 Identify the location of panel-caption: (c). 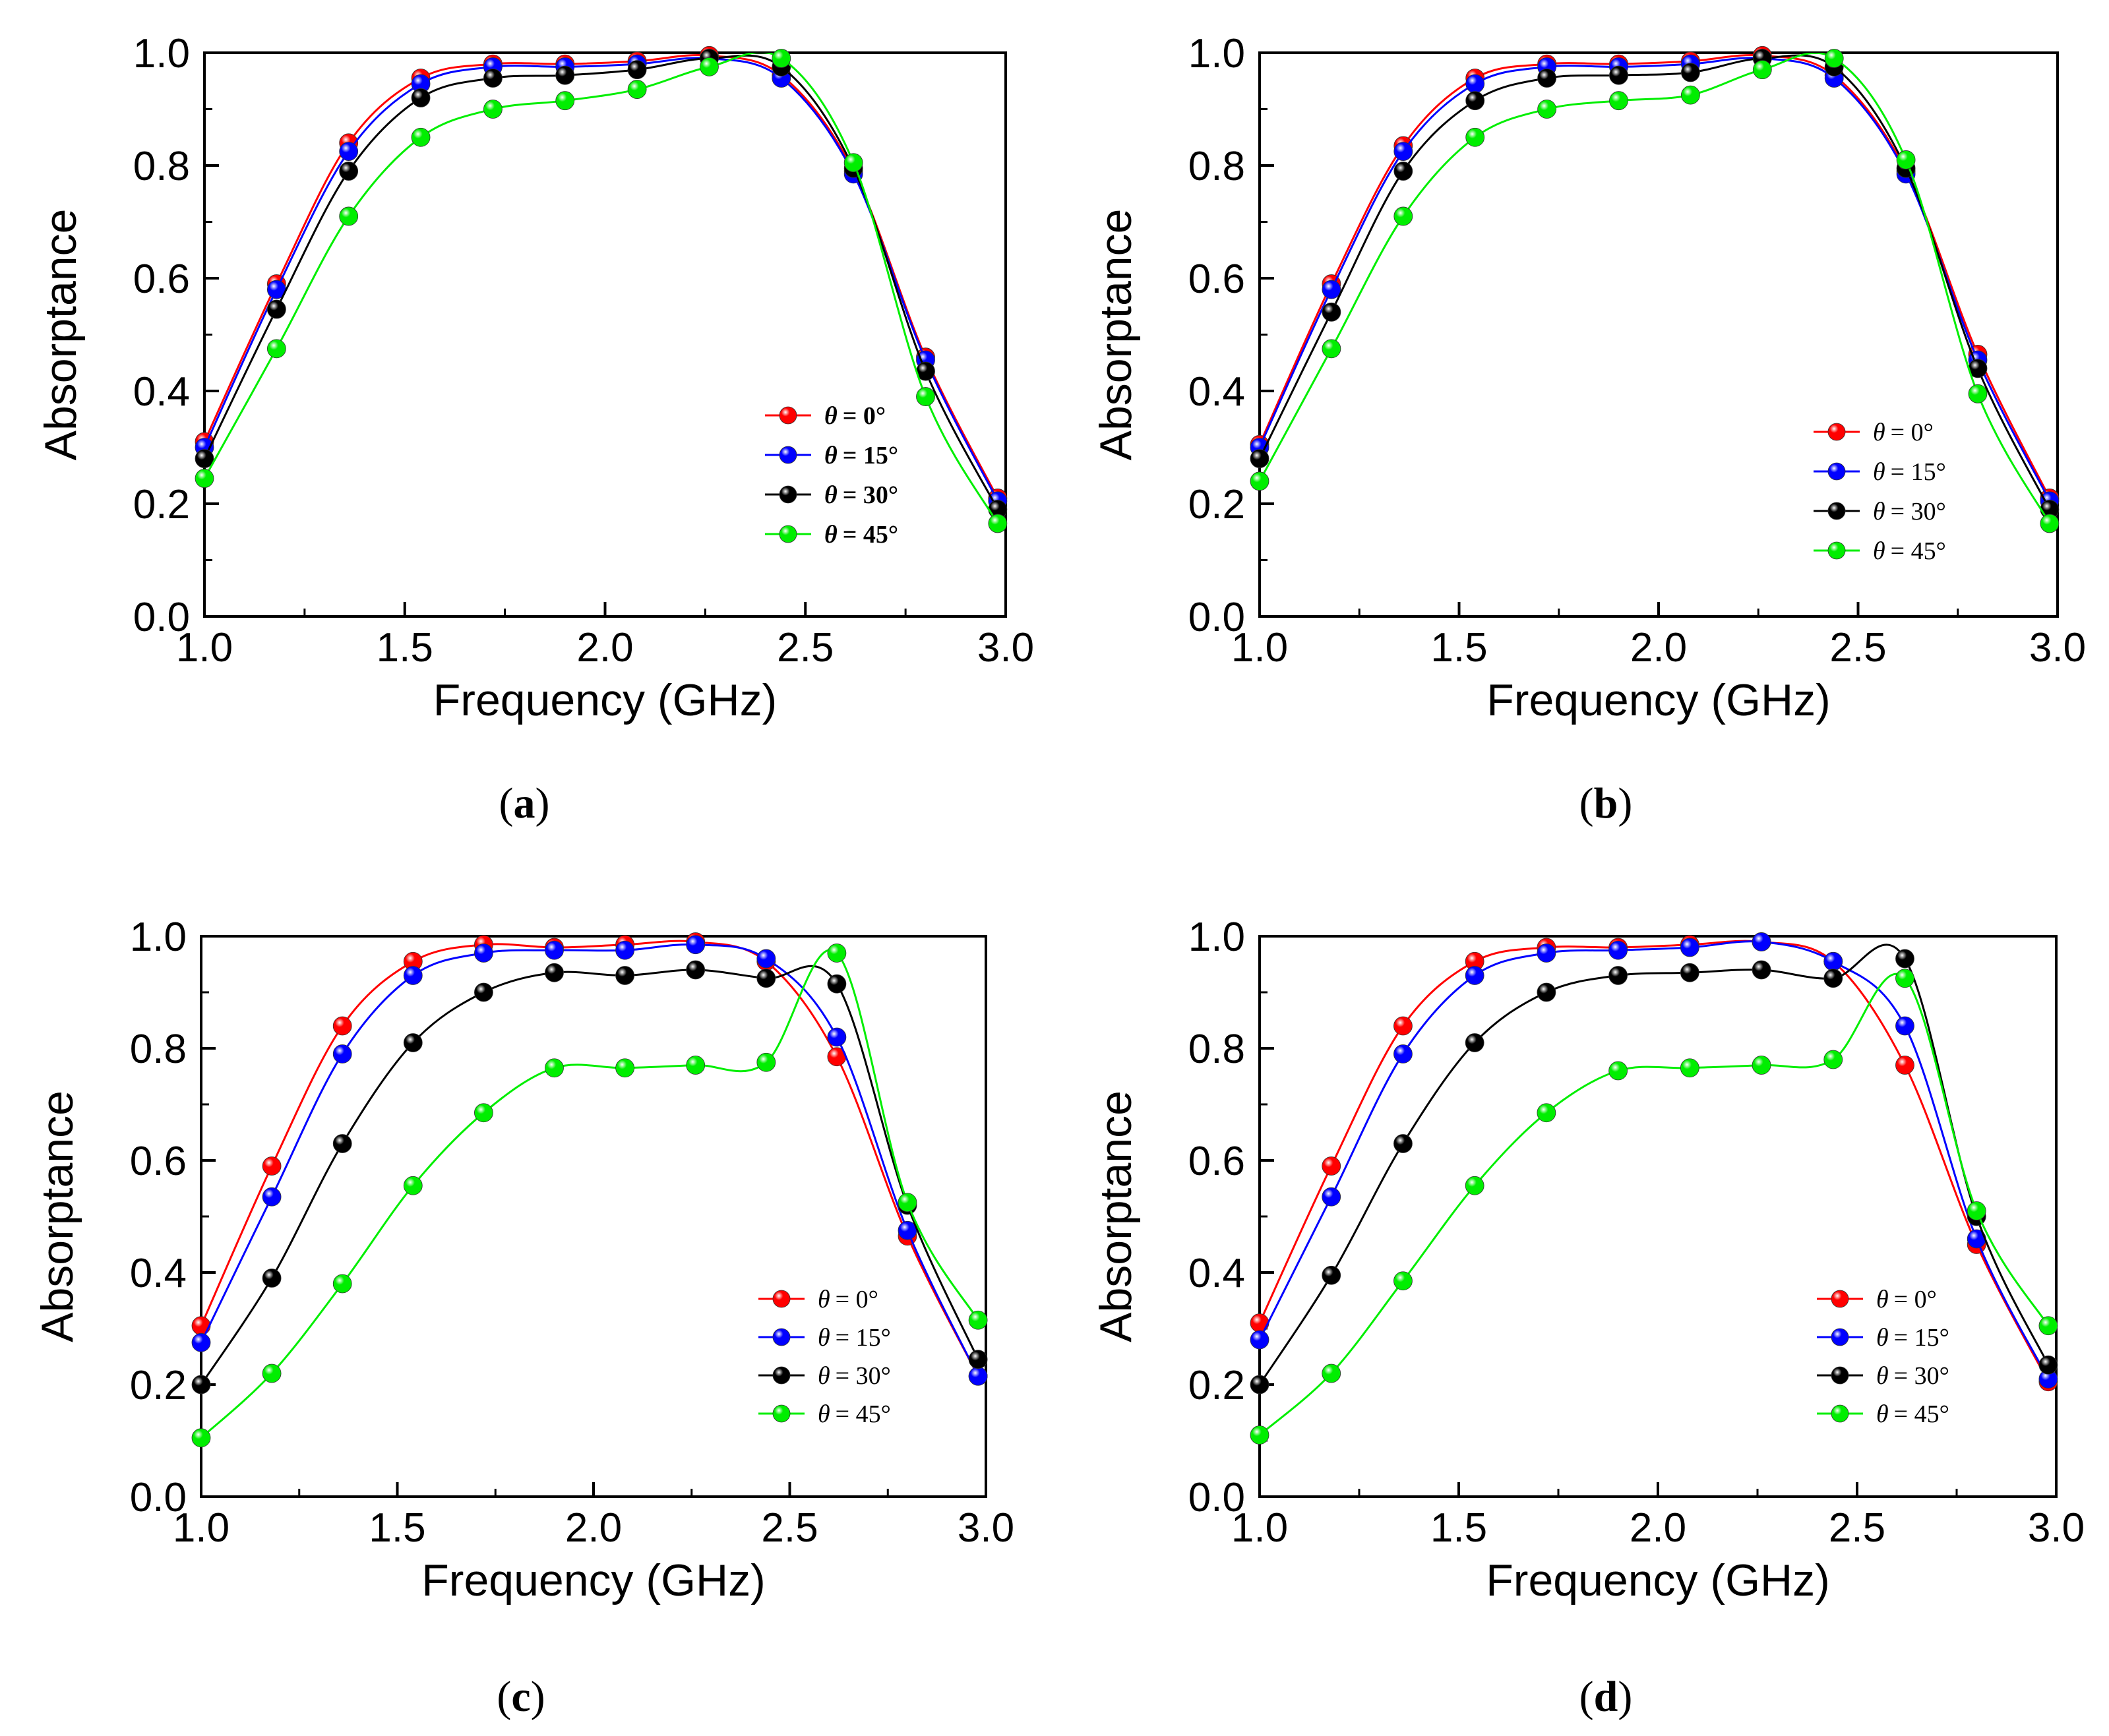
(521, 1697).